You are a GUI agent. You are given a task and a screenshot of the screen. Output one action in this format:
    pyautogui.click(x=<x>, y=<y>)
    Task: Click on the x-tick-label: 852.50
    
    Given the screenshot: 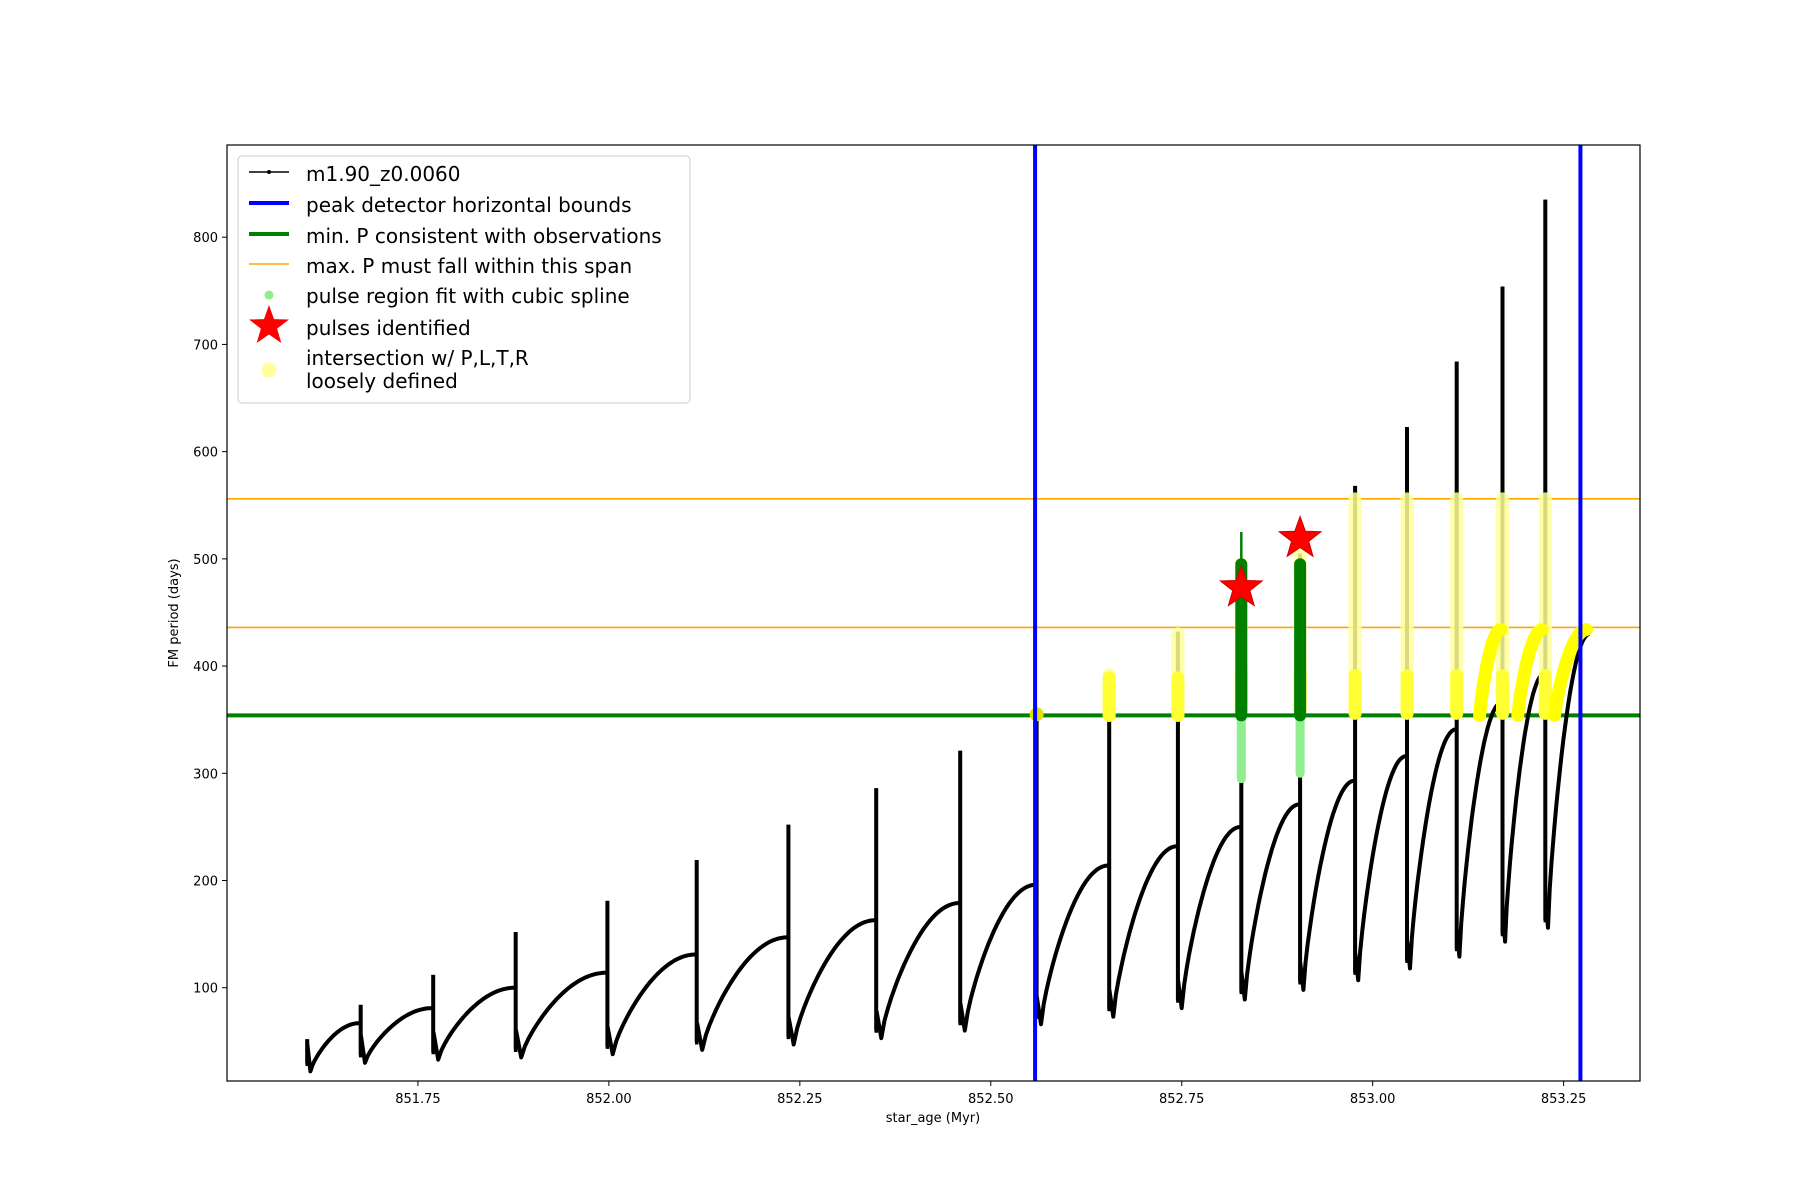 What is the action you would take?
    pyautogui.click(x=991, y=1099)
    